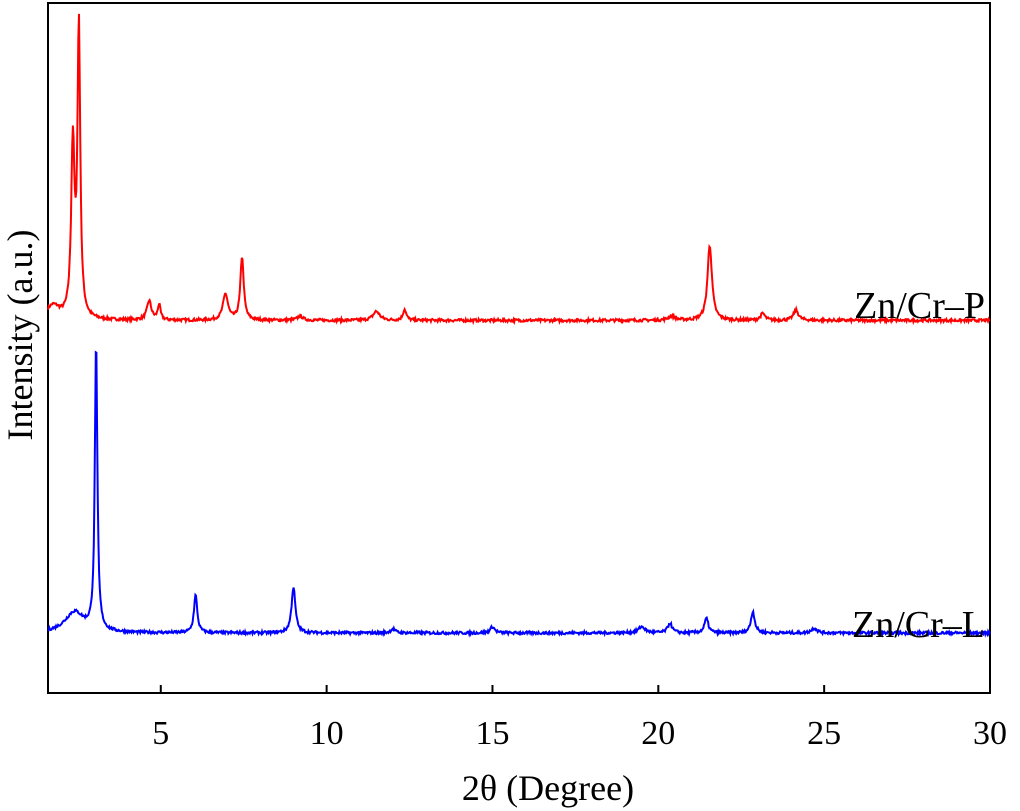 This screenshot has width=1020, height=811. What do you see at coordinates (918, 625) in the screenshot?
I see `series-label-2: Zn/Cr–L` at bounding box center [918, 625].